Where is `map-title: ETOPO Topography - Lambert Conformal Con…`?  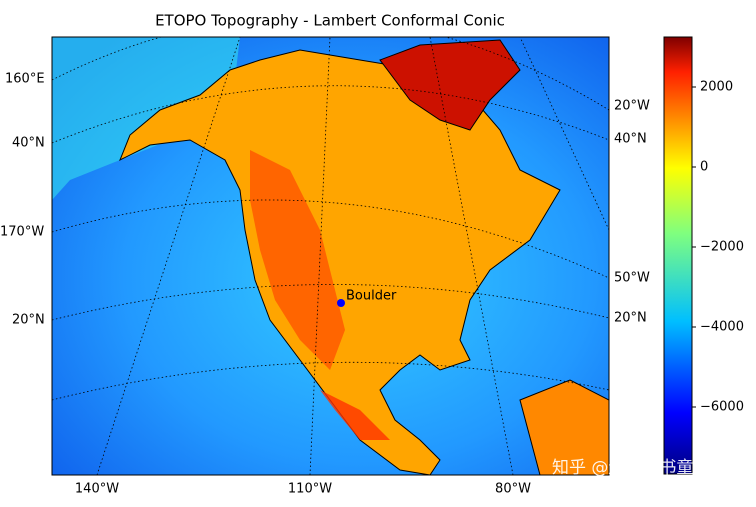
map-title: ETOPO Topography - Lambert Conformal Con… is located at coordinates (330, 21).